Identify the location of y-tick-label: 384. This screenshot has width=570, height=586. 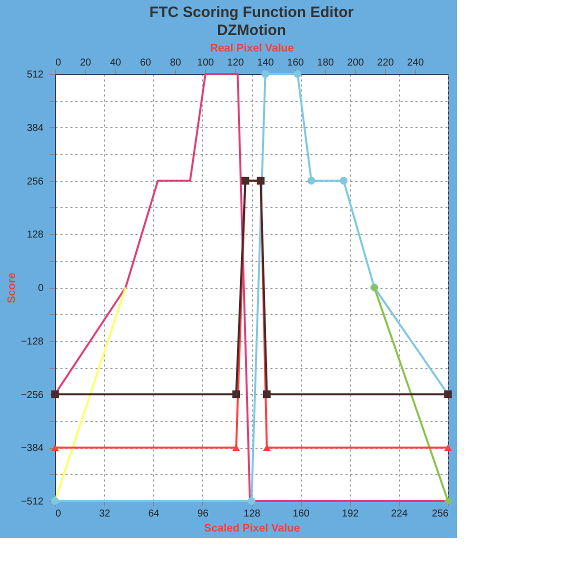
(35, 128).